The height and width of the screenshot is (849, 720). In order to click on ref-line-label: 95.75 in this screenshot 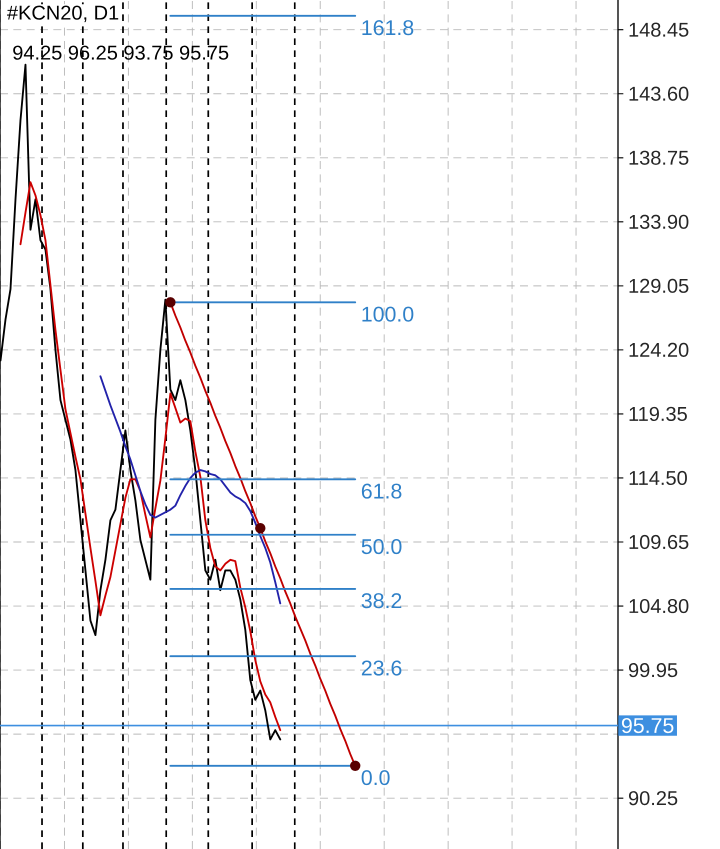, I will do `click(648, 726)`.